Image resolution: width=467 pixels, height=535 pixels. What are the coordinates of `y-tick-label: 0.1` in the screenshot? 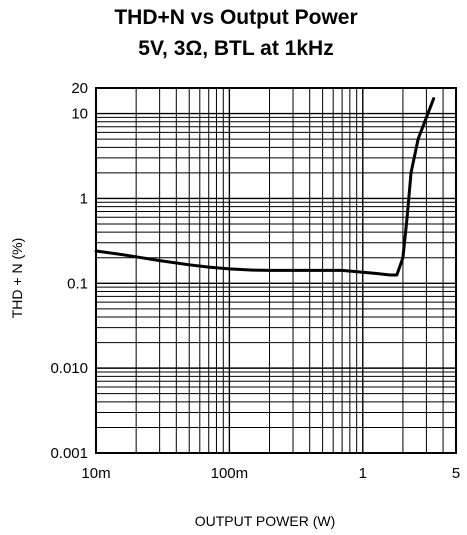 It's located at (77, 283).